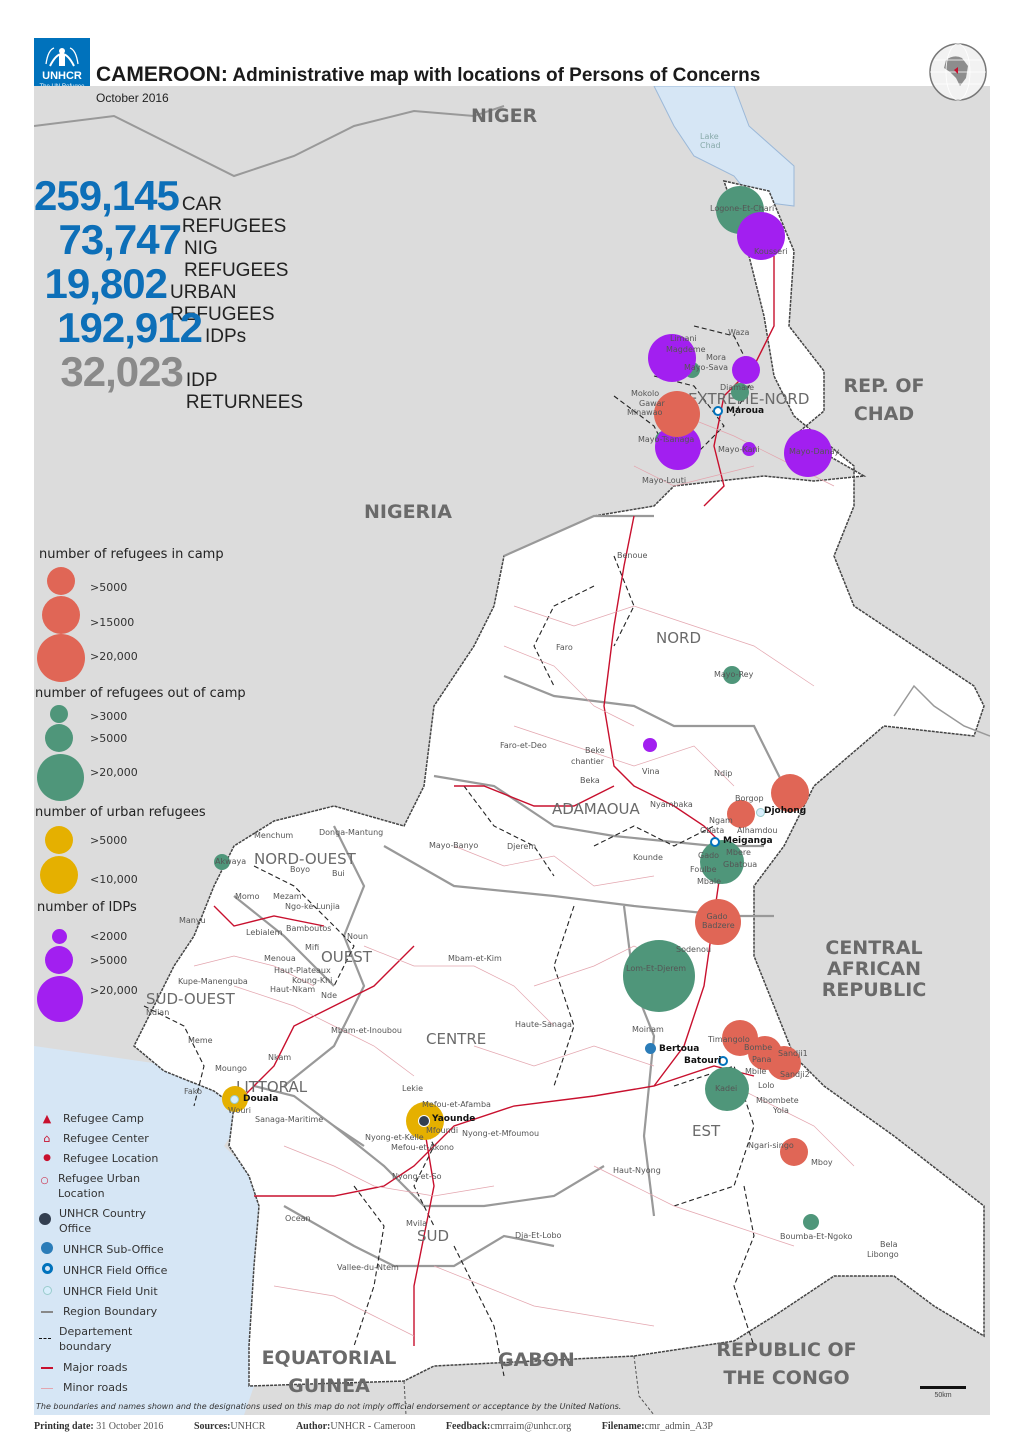  I want to click on idp-circle-mayo-sava, so click(672, 358).